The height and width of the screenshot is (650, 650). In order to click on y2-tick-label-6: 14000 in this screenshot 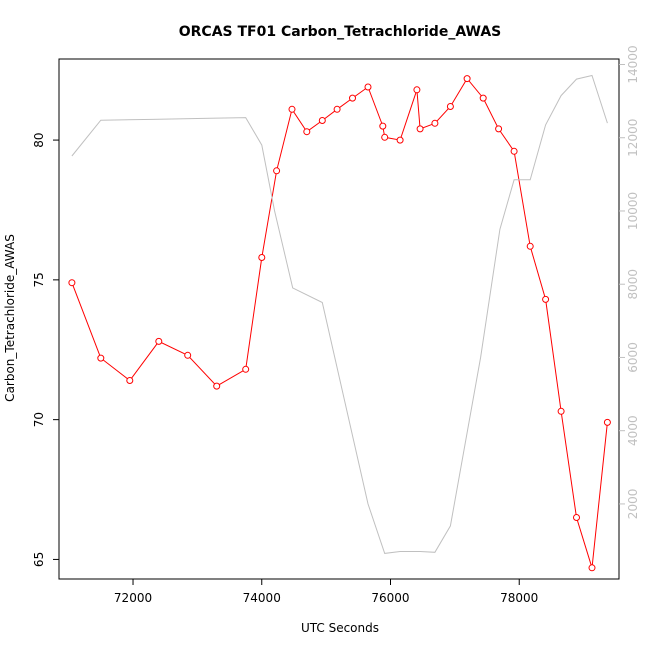, I will do `click(633, 64)`.